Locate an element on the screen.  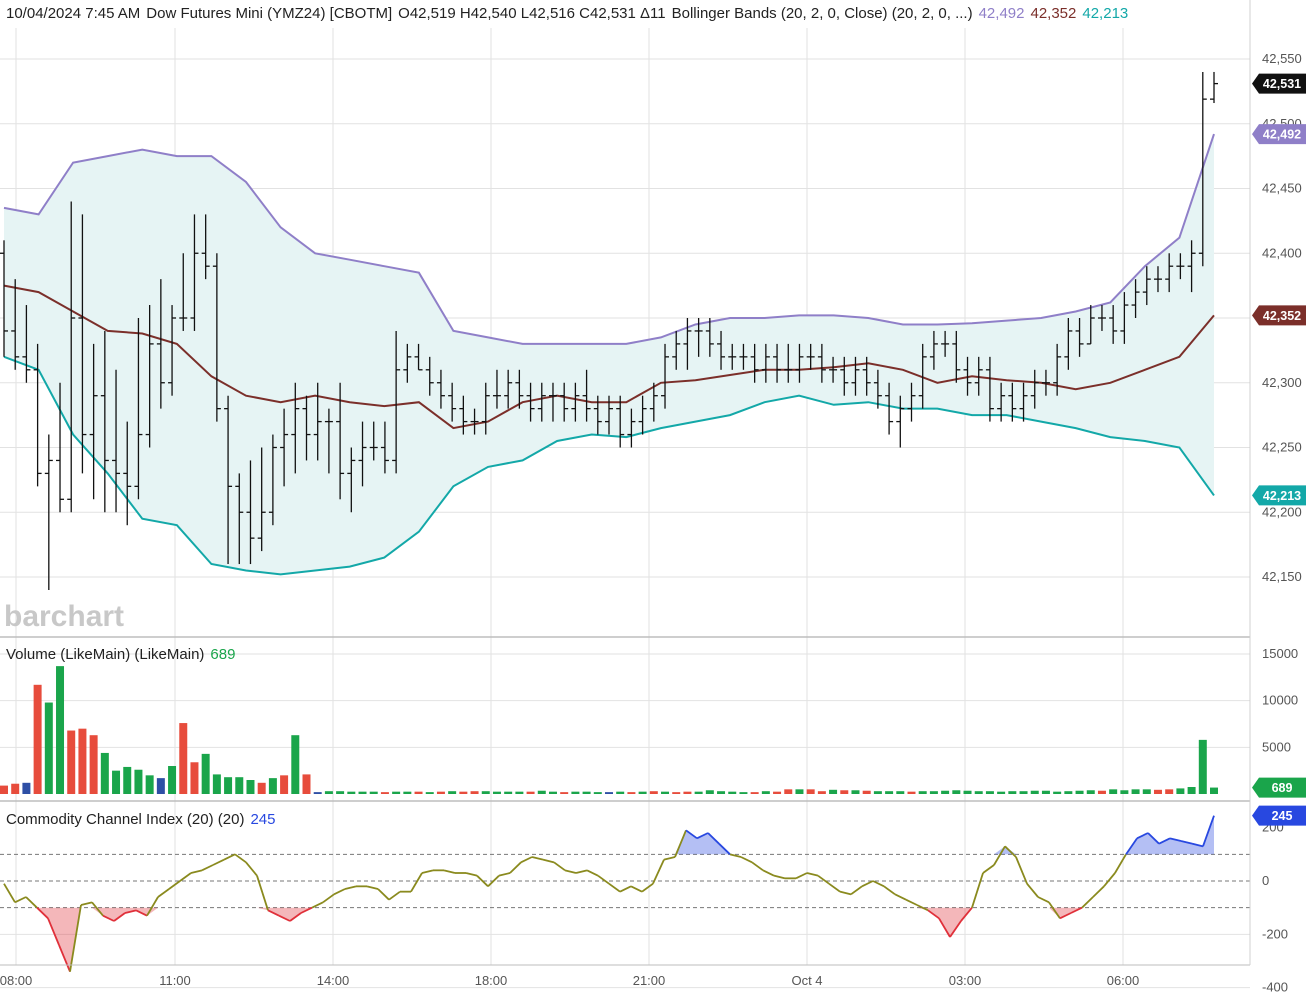
cci-panel-title: Commodity Channel Index (20) (20) 245 is located at coordinates (140, 819).